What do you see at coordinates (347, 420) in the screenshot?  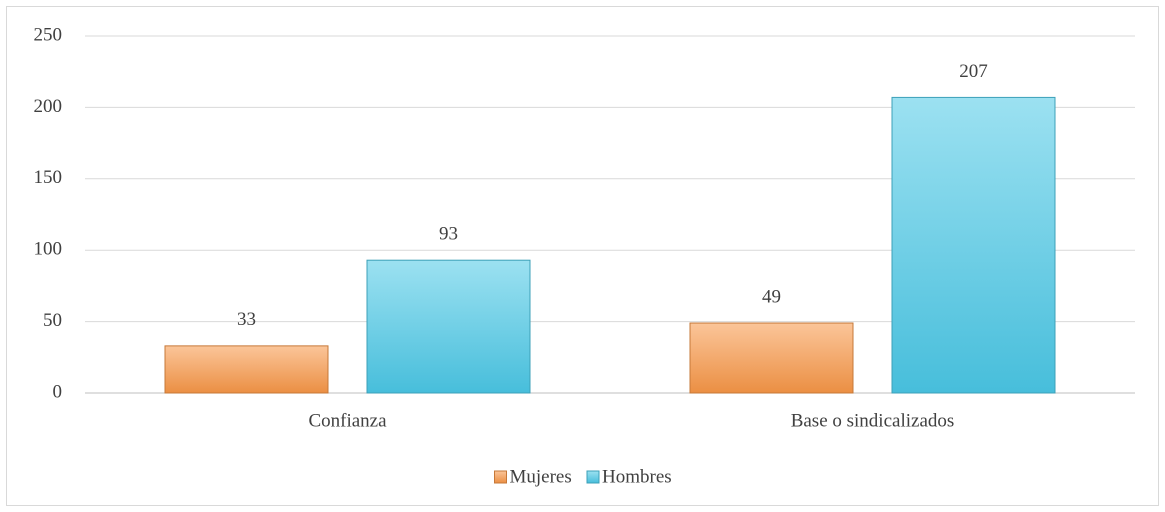 I see `x-tick-label: Confianza` at bounding box center [347, 420].